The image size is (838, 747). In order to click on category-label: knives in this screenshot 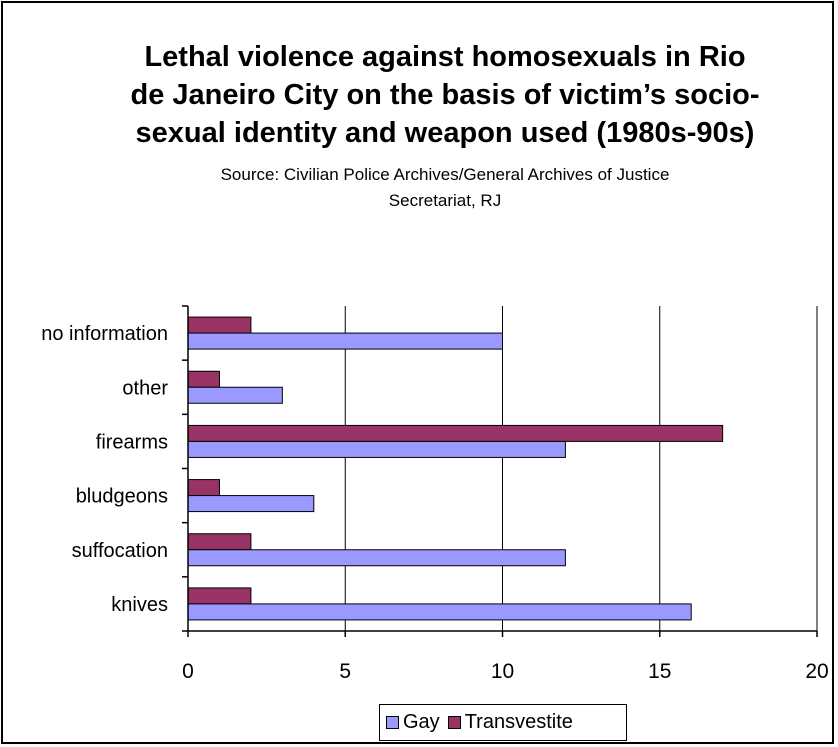, I will do `click(139, 605)`.